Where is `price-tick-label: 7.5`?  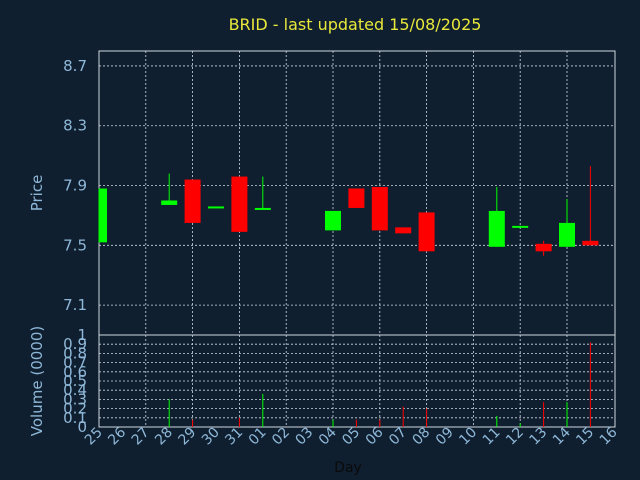 price-tick-label: 7.5 is located at coordinates (75, 245).